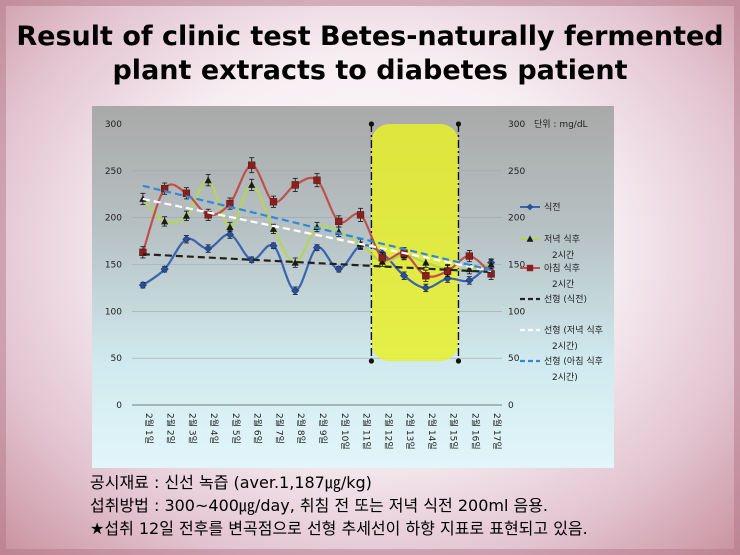  Describe the element at coordinates (370, 70) in the screenshot. I see `title-line-2: plant extracts to diabetes patient` at that location.